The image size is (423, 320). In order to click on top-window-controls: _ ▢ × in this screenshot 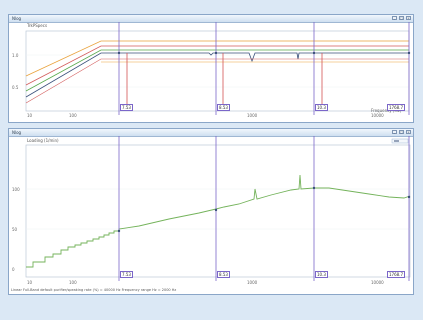, I will do `click(401, 18)`.